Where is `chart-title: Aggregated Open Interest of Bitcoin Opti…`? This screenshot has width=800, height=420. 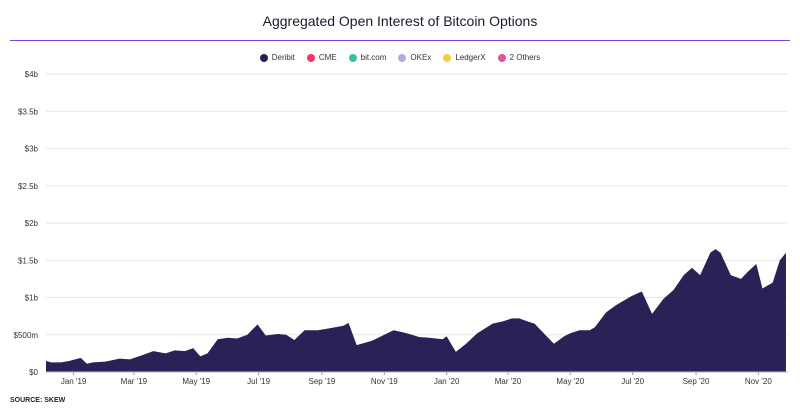 chart-title: Aggregated Open Interest of Bitcoin Opti… is located at coordinates (400, 21).